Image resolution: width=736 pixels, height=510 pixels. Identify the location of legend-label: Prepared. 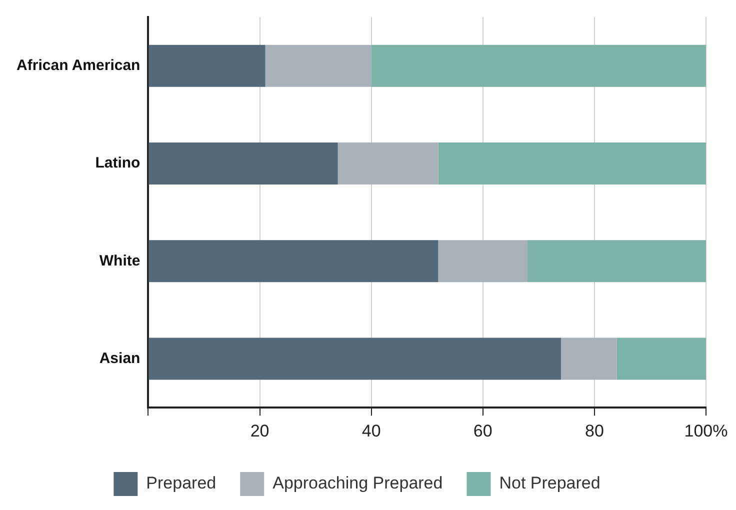
(181, 483).